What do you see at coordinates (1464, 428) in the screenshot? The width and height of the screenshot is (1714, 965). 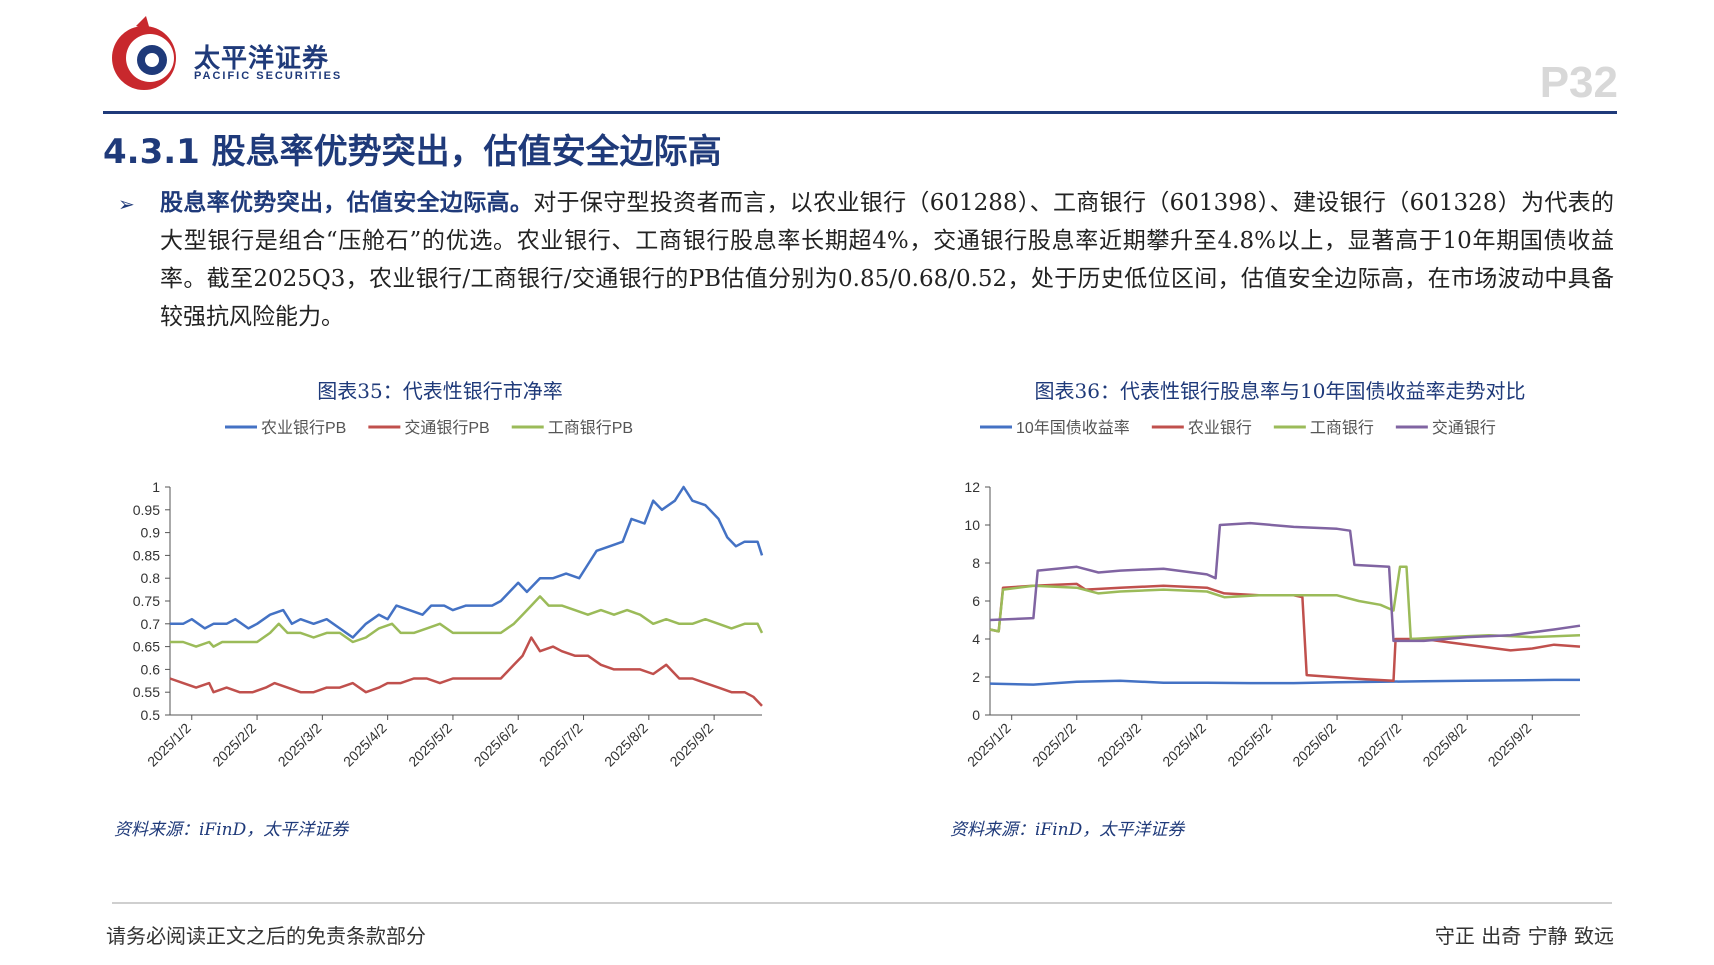 I see `legend-label: 交通银行` at bounding box center [1464, 428].